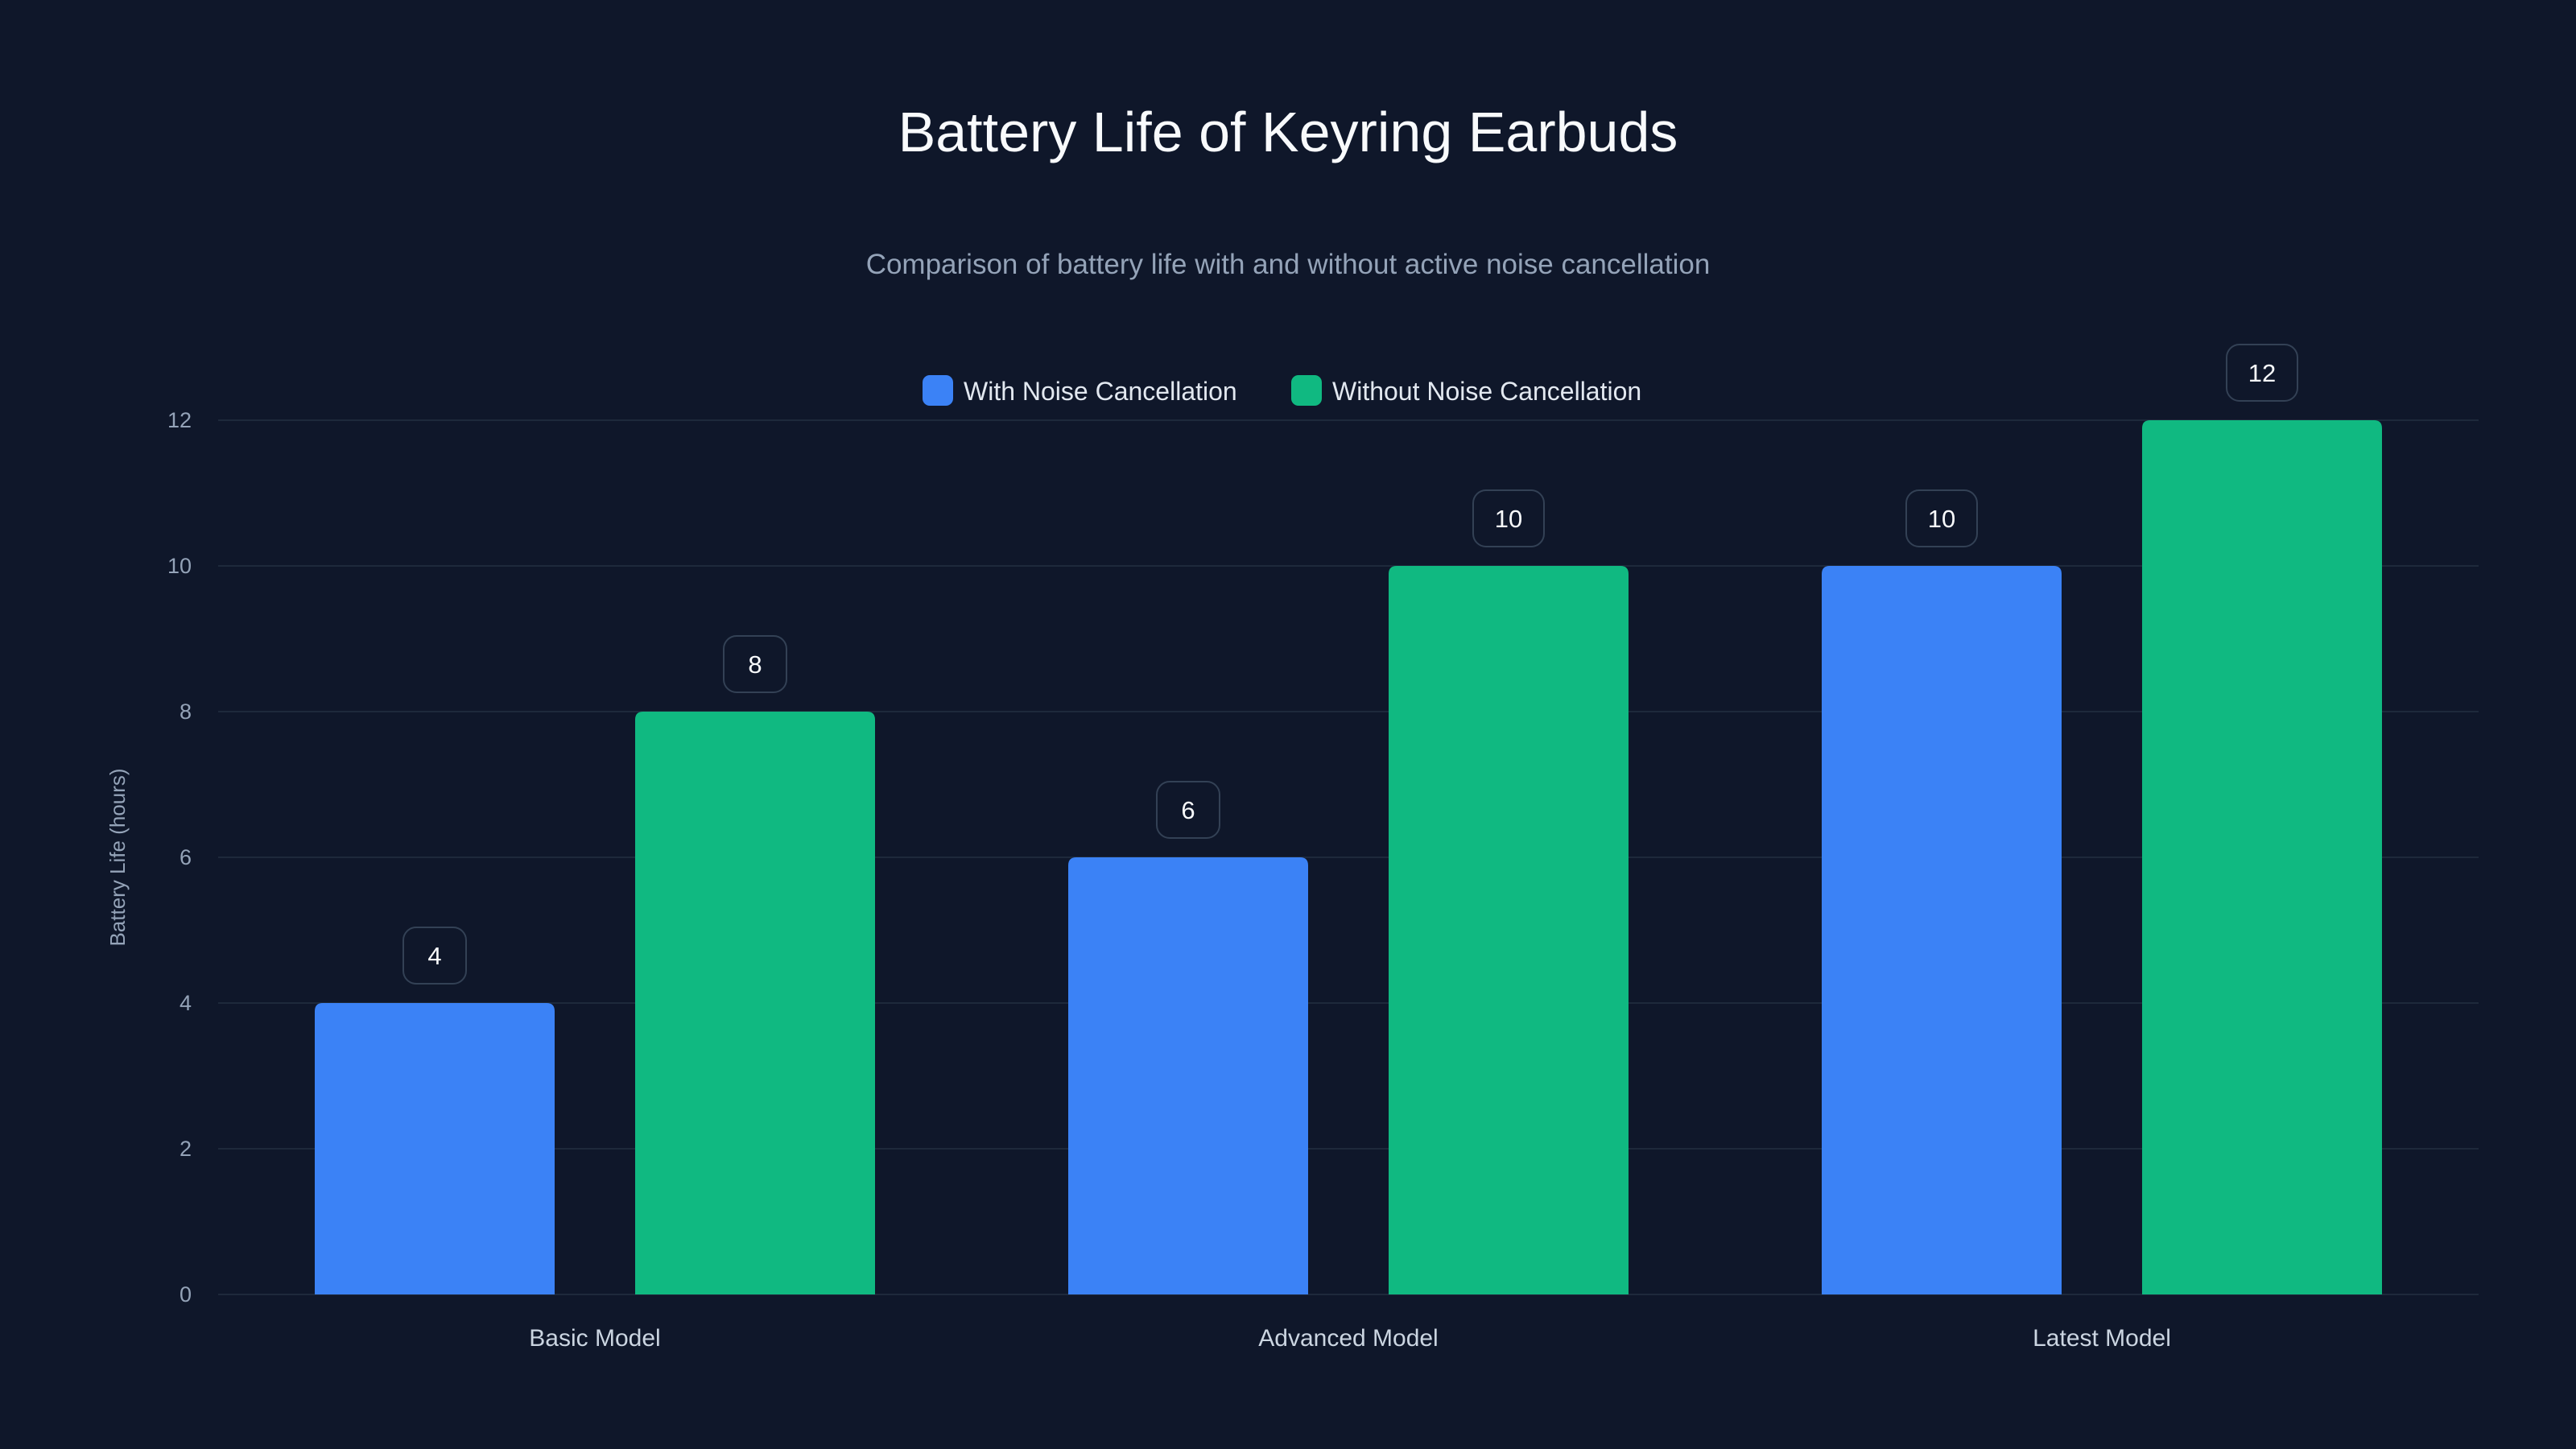 The height and width of the screenshot is (1449, 2576). I want to click on y-tick-label: 2, so click(186, 1149).